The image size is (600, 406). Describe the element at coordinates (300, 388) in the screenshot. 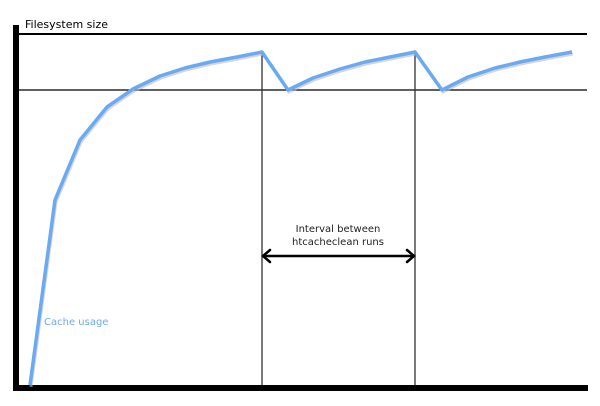

I see `x-axis` at that location.